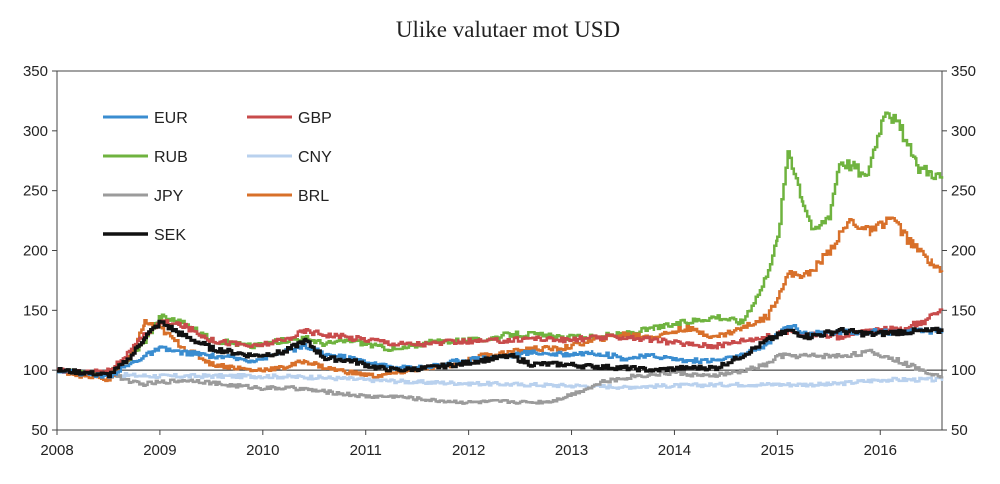  Describe the element at coordinates (571, 450) in the screenshot. I see `x-tick-label: 2013` at that location.